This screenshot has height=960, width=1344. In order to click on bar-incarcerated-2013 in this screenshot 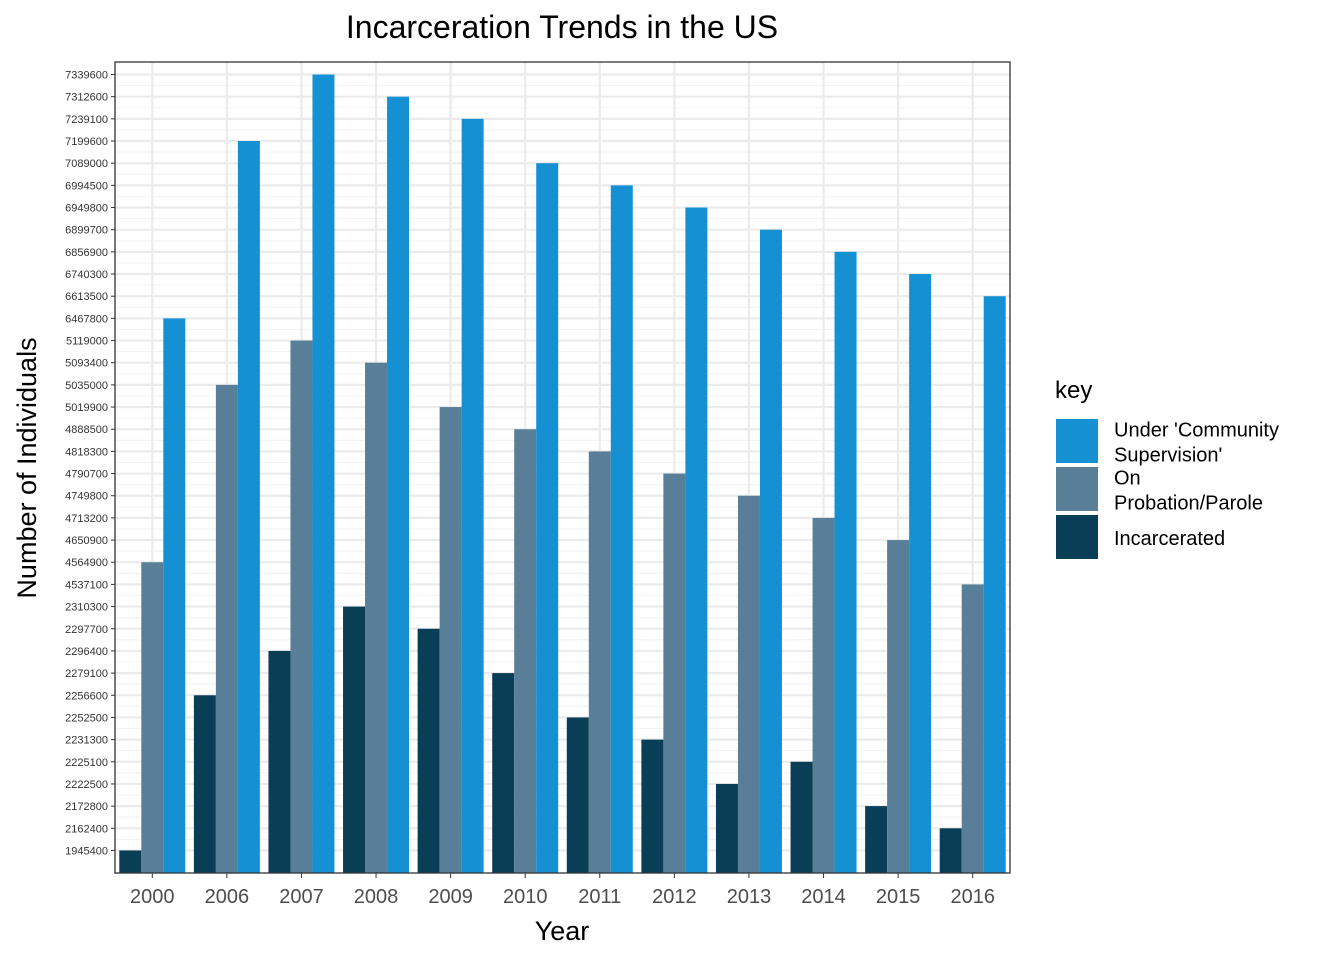, I will do `click(726, 828)`.